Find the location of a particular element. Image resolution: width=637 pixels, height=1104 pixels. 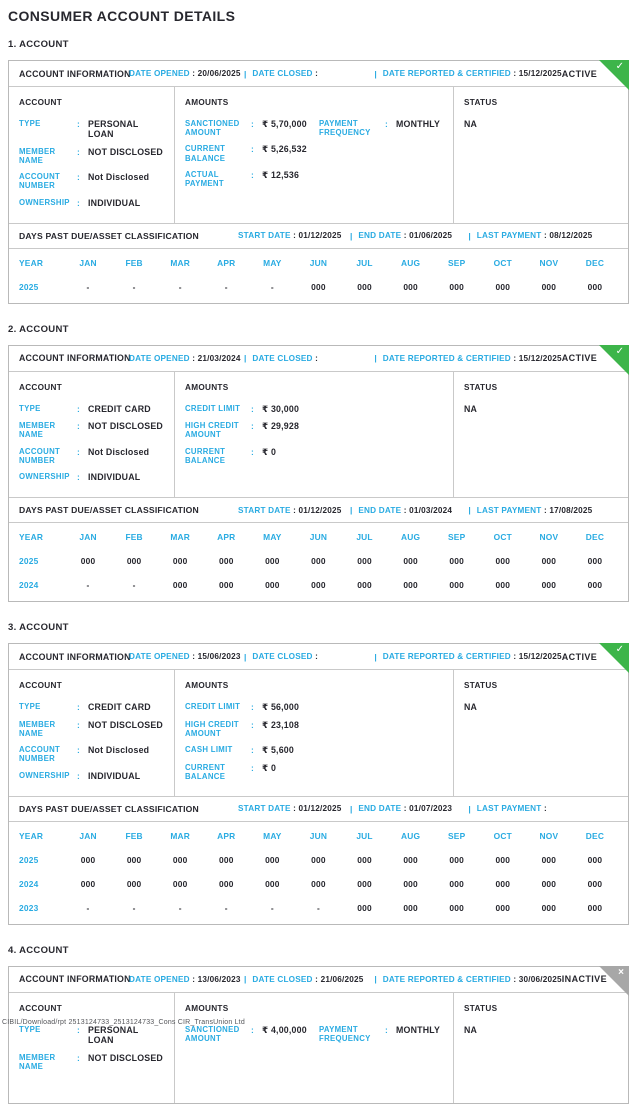

month-column-header: DEC is located at coordinates (595, 262).